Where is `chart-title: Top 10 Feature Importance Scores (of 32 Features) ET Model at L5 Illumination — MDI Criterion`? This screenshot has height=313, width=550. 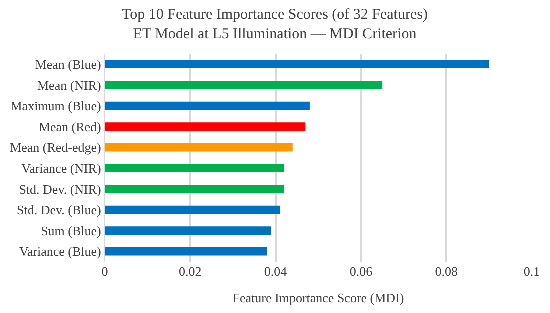 chart-title: Top 10 Feature Importance Scores (of 32 Features) ET Model at L5 Illumination — MDI Criterion is located at coordinates (275, 24).